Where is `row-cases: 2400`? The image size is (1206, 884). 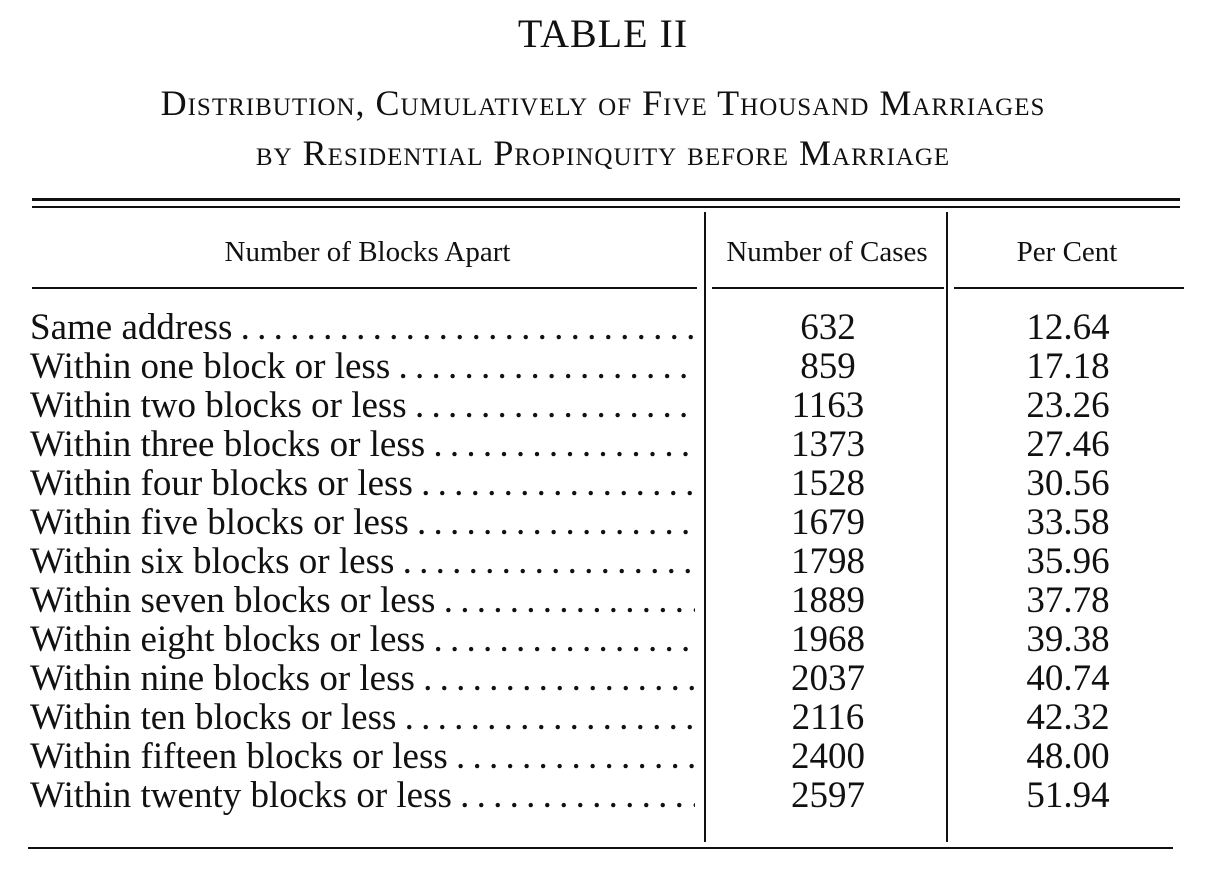 row-cases: 2400 is located at coordinates (828, 756).